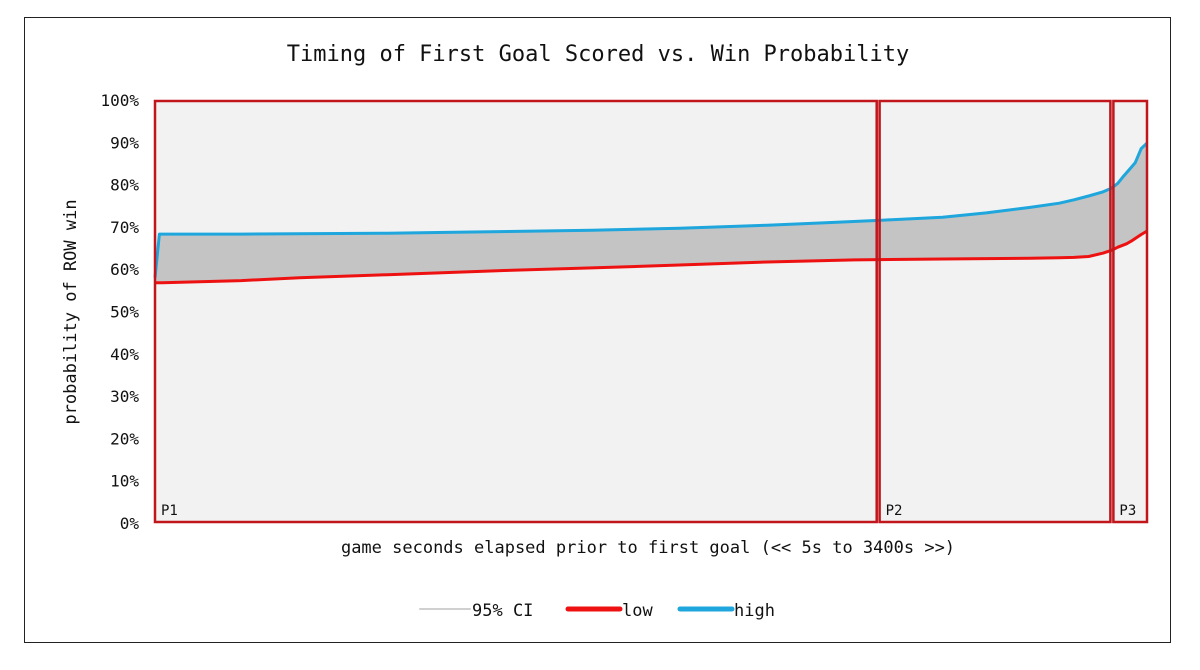 The height and width of the screenshot is (670, 1200). Describe the element at coordinates (502, 611) in the screenshot. I see `legend-label: 95% CI` at that location.